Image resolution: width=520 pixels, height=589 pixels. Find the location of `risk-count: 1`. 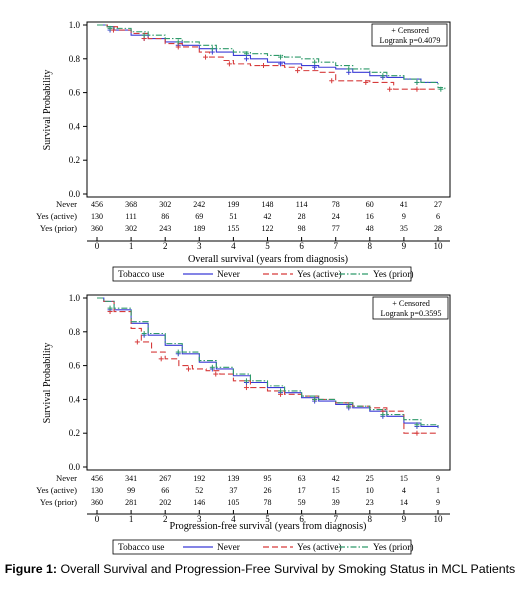

risk-count: 1 is located at coordinates (438, 490).